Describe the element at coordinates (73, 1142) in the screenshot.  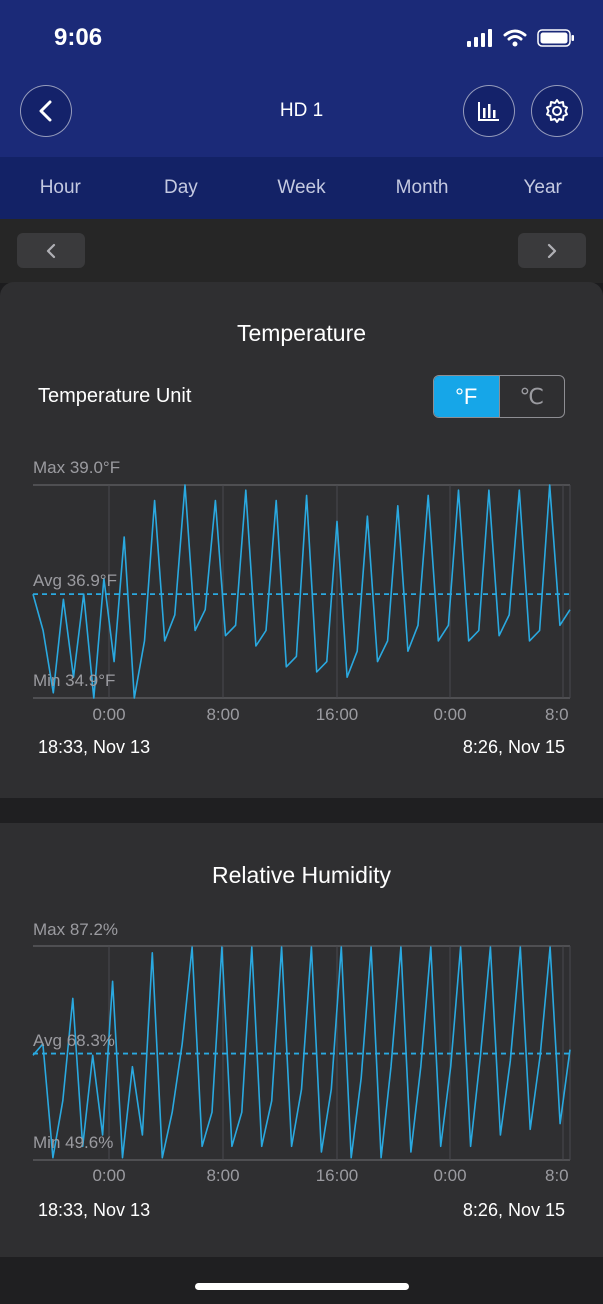
I see `min-label: Min 49.6%` at that location.